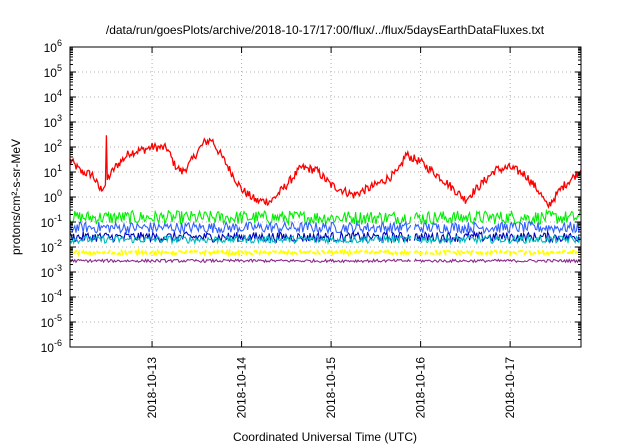 The image size is (640, 448). I want to click on y-tick-label: 10¹, so click(53, 171).